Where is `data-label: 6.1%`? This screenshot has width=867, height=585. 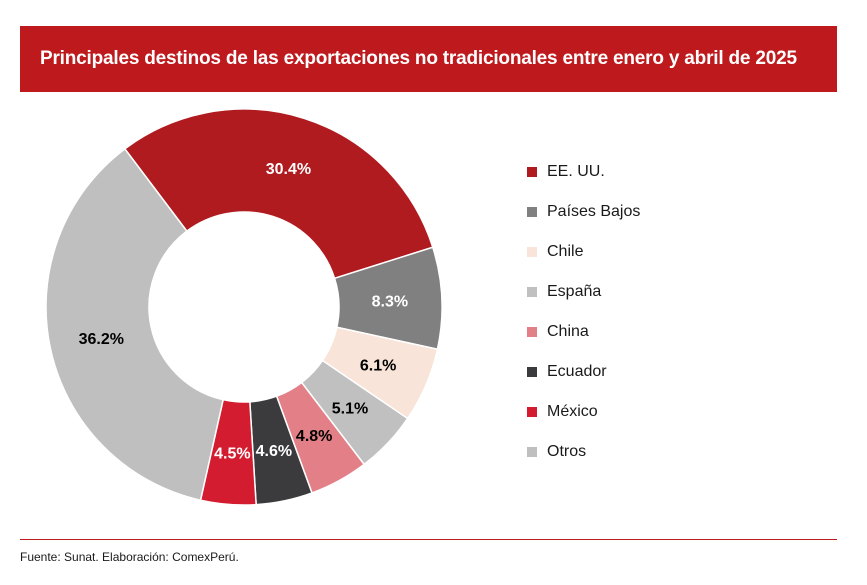 data-label: 6.1% is located at coordinates (378, 366).